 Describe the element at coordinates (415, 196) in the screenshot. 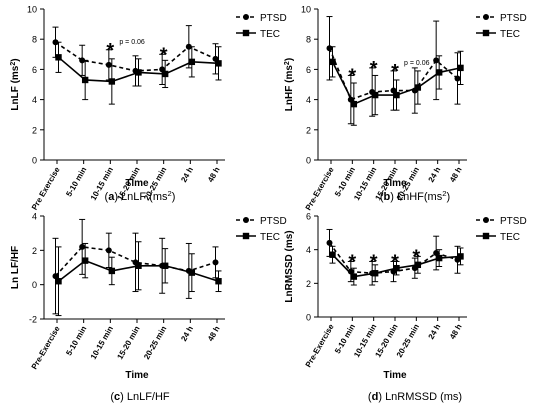

I see `panel-caption: (b) LnHF(ms2)` at that location.